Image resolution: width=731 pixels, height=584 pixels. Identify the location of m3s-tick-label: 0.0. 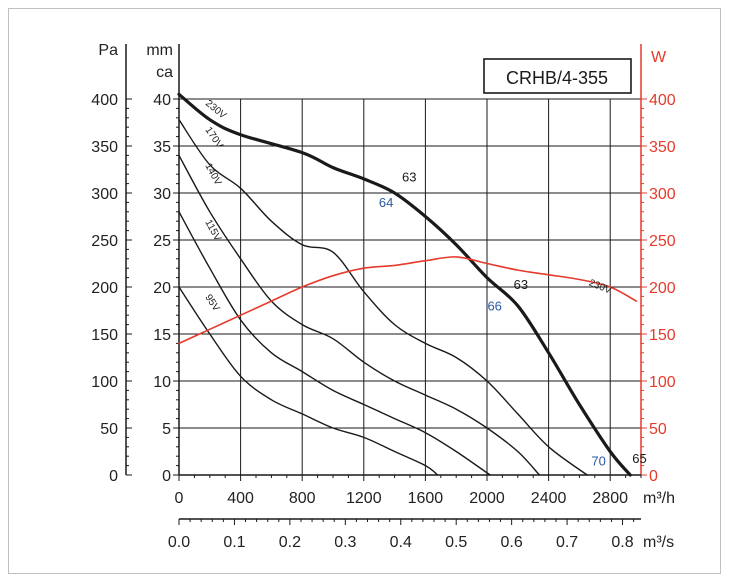
(179, 542).